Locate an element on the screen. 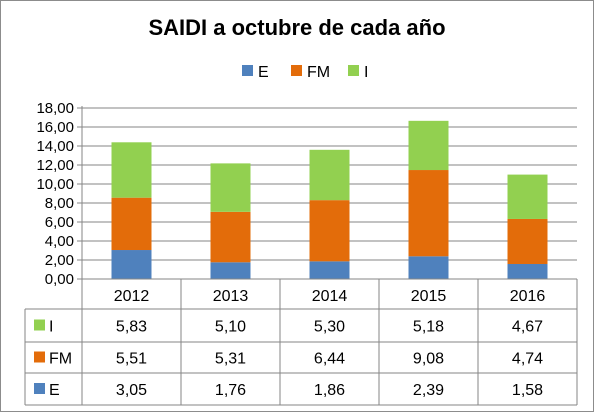 This screenshot has height=412, width=594. bar-i-2016 is located at coordinates (527, 196).